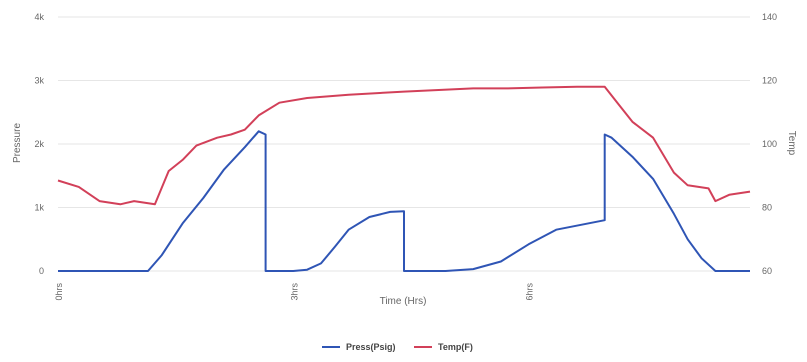  I want to click on y-right-tick-label: 80, so click(767, 208).